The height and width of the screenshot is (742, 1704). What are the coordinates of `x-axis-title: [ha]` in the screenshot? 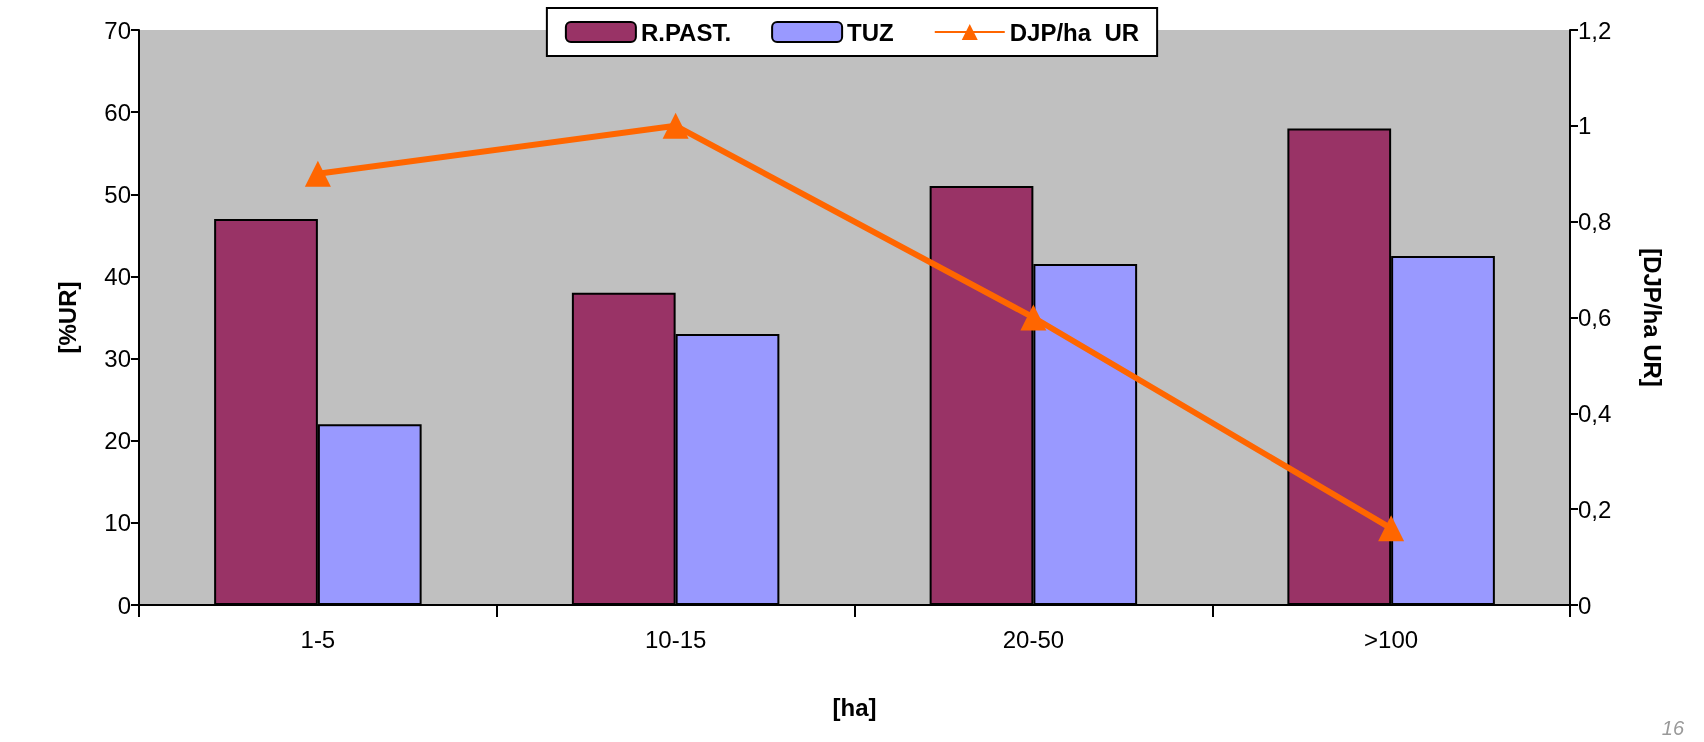 It's located at (854, 707).